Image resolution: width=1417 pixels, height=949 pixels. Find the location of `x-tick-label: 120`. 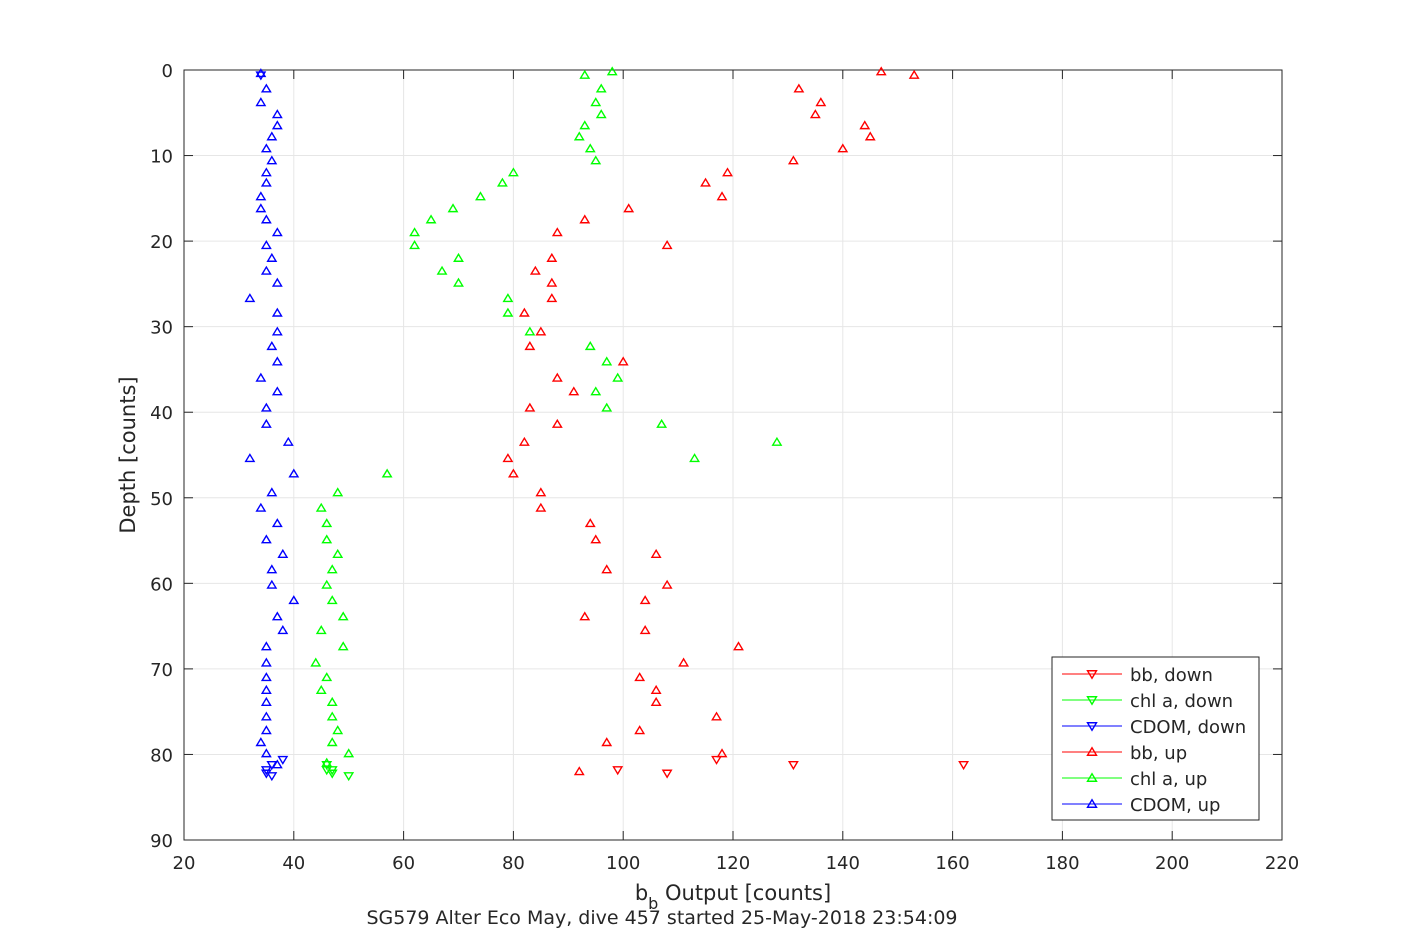

x-tick-label: 120 is located at coordinates (733, 863).